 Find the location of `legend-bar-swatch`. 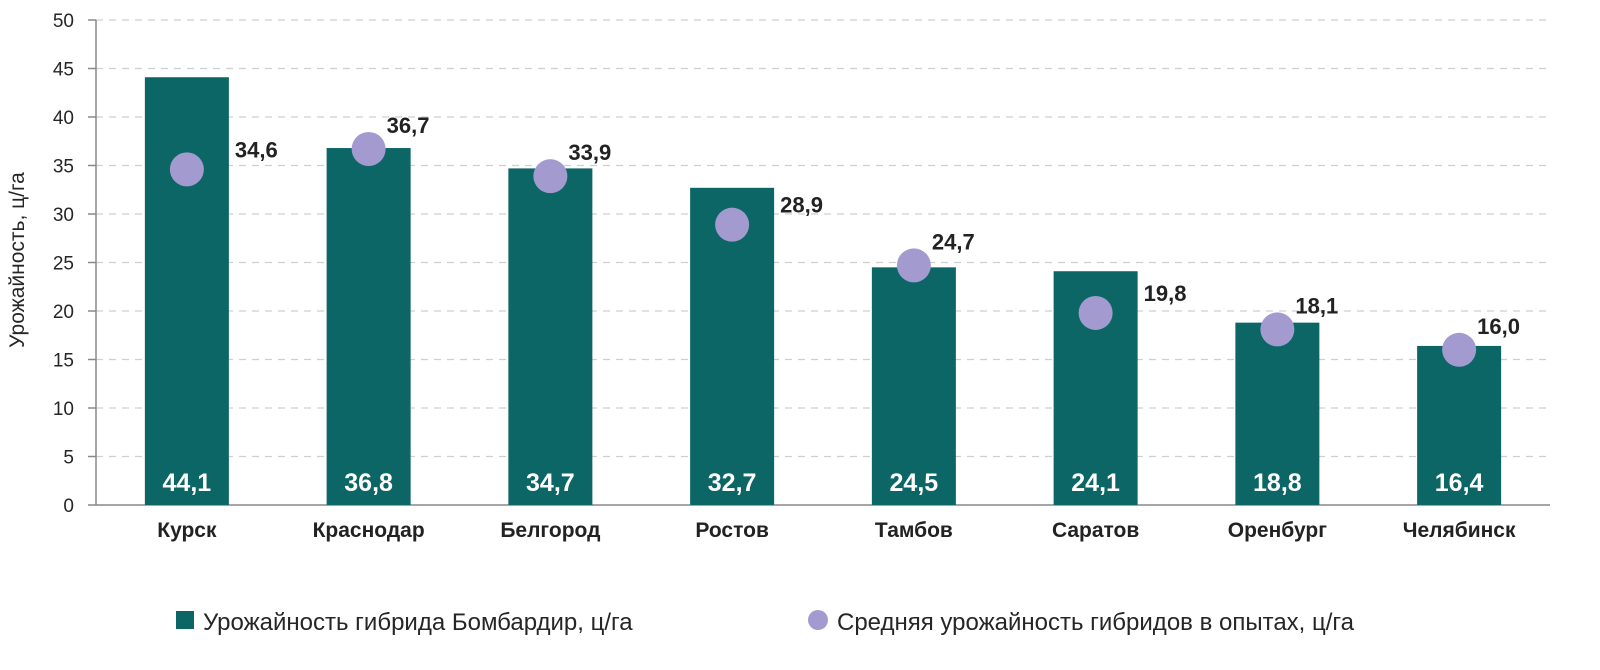

legend-bar-swatch is located at coordinates (185, 620).